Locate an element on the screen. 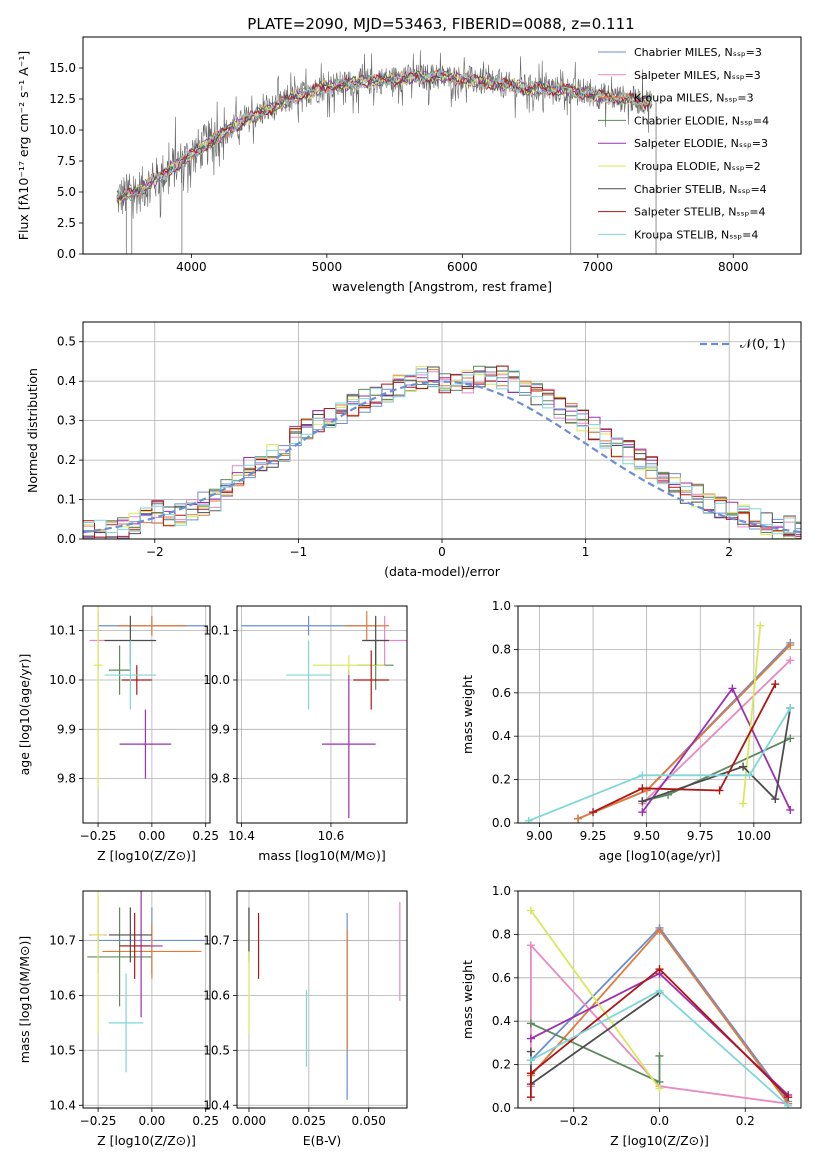  x-tick-label: −0.2 is located at coordinates (573, 1121).